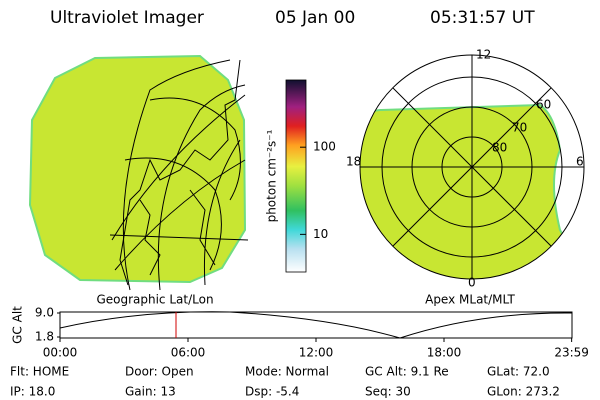  Describe the element at coordinates (316, 325) in the screenshot. I see `alt-curve` at that location.